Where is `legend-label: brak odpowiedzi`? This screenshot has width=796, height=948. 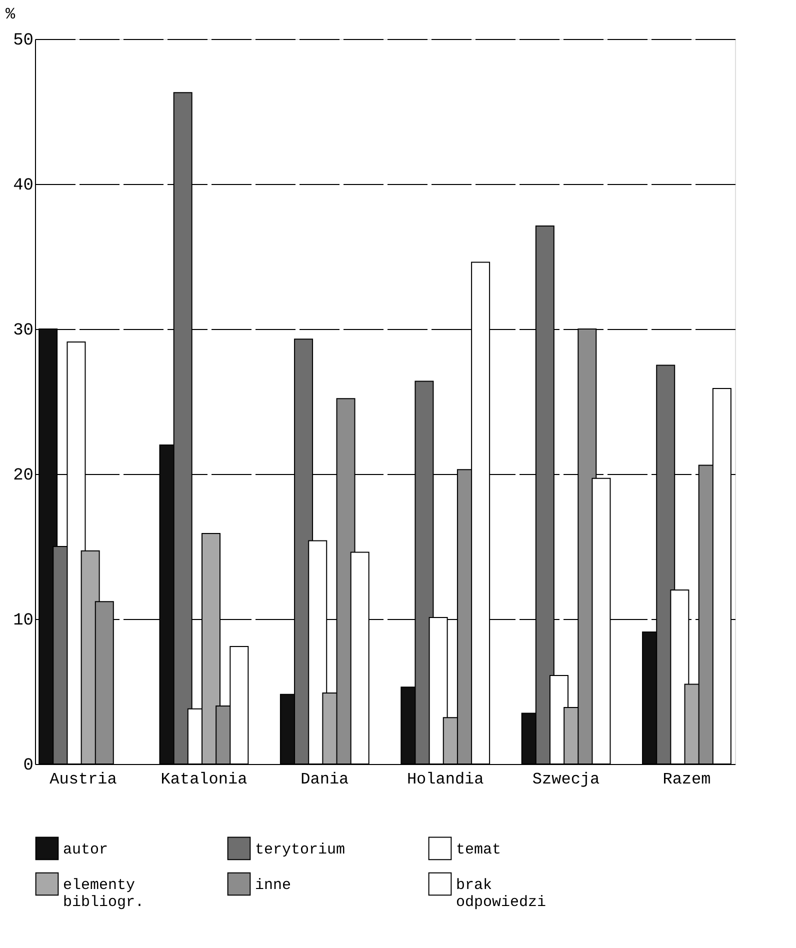
legend-label: brak odpowiedzi is located at coordinates (501, 894).